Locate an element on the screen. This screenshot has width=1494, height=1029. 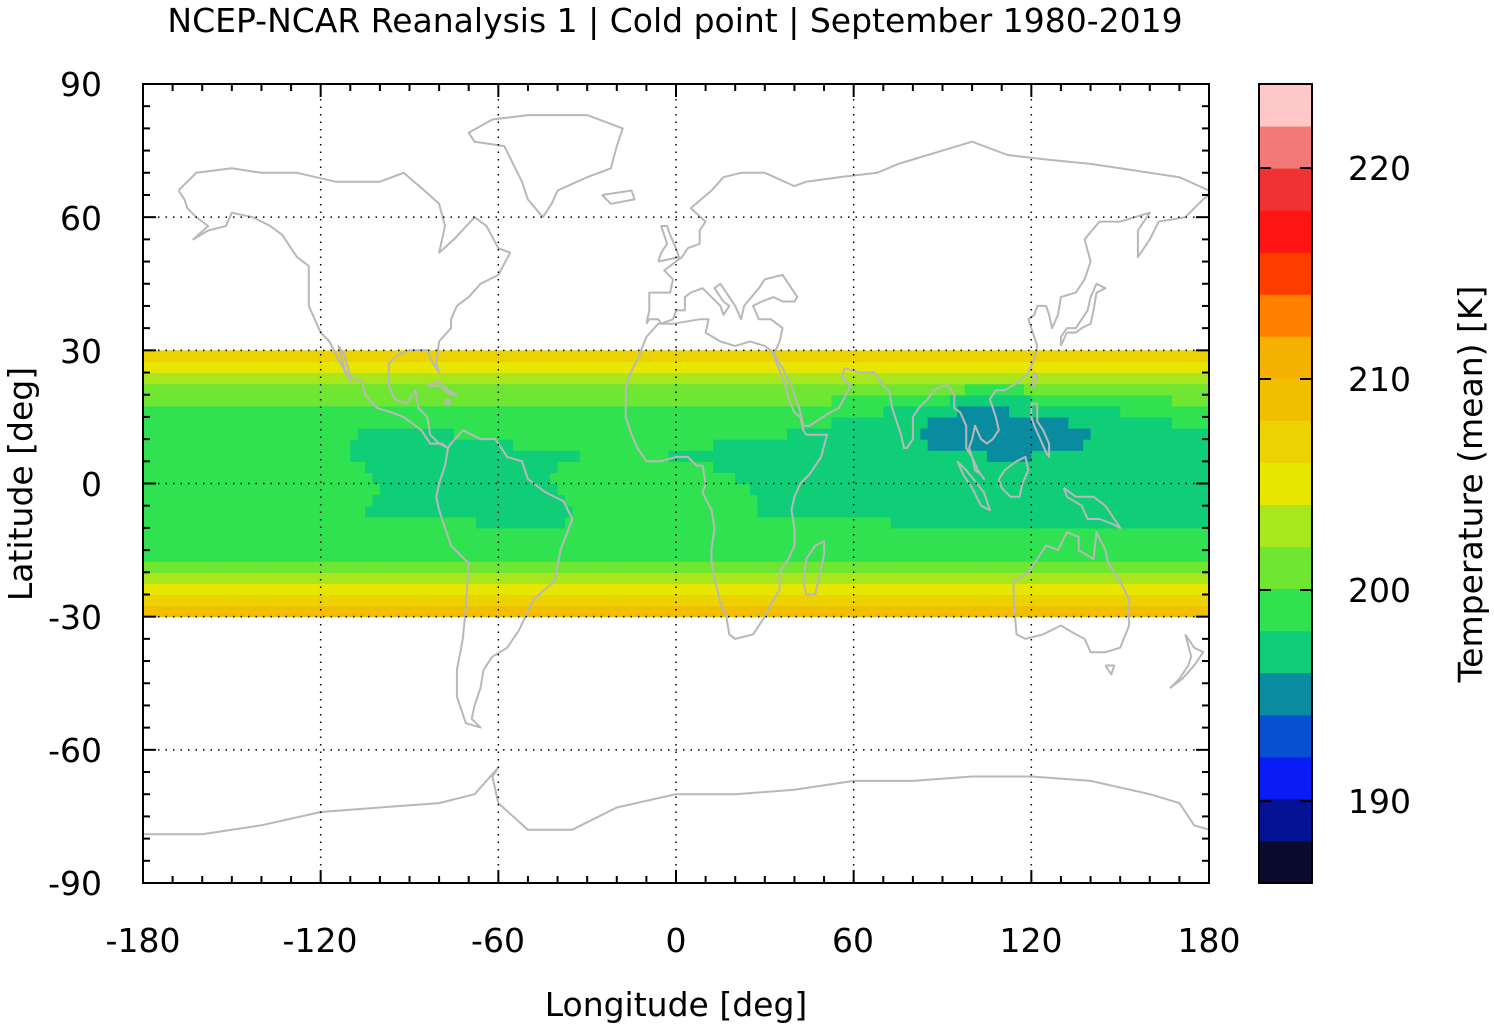
x-tick-label: -180 is located at coordinates (143, 940).